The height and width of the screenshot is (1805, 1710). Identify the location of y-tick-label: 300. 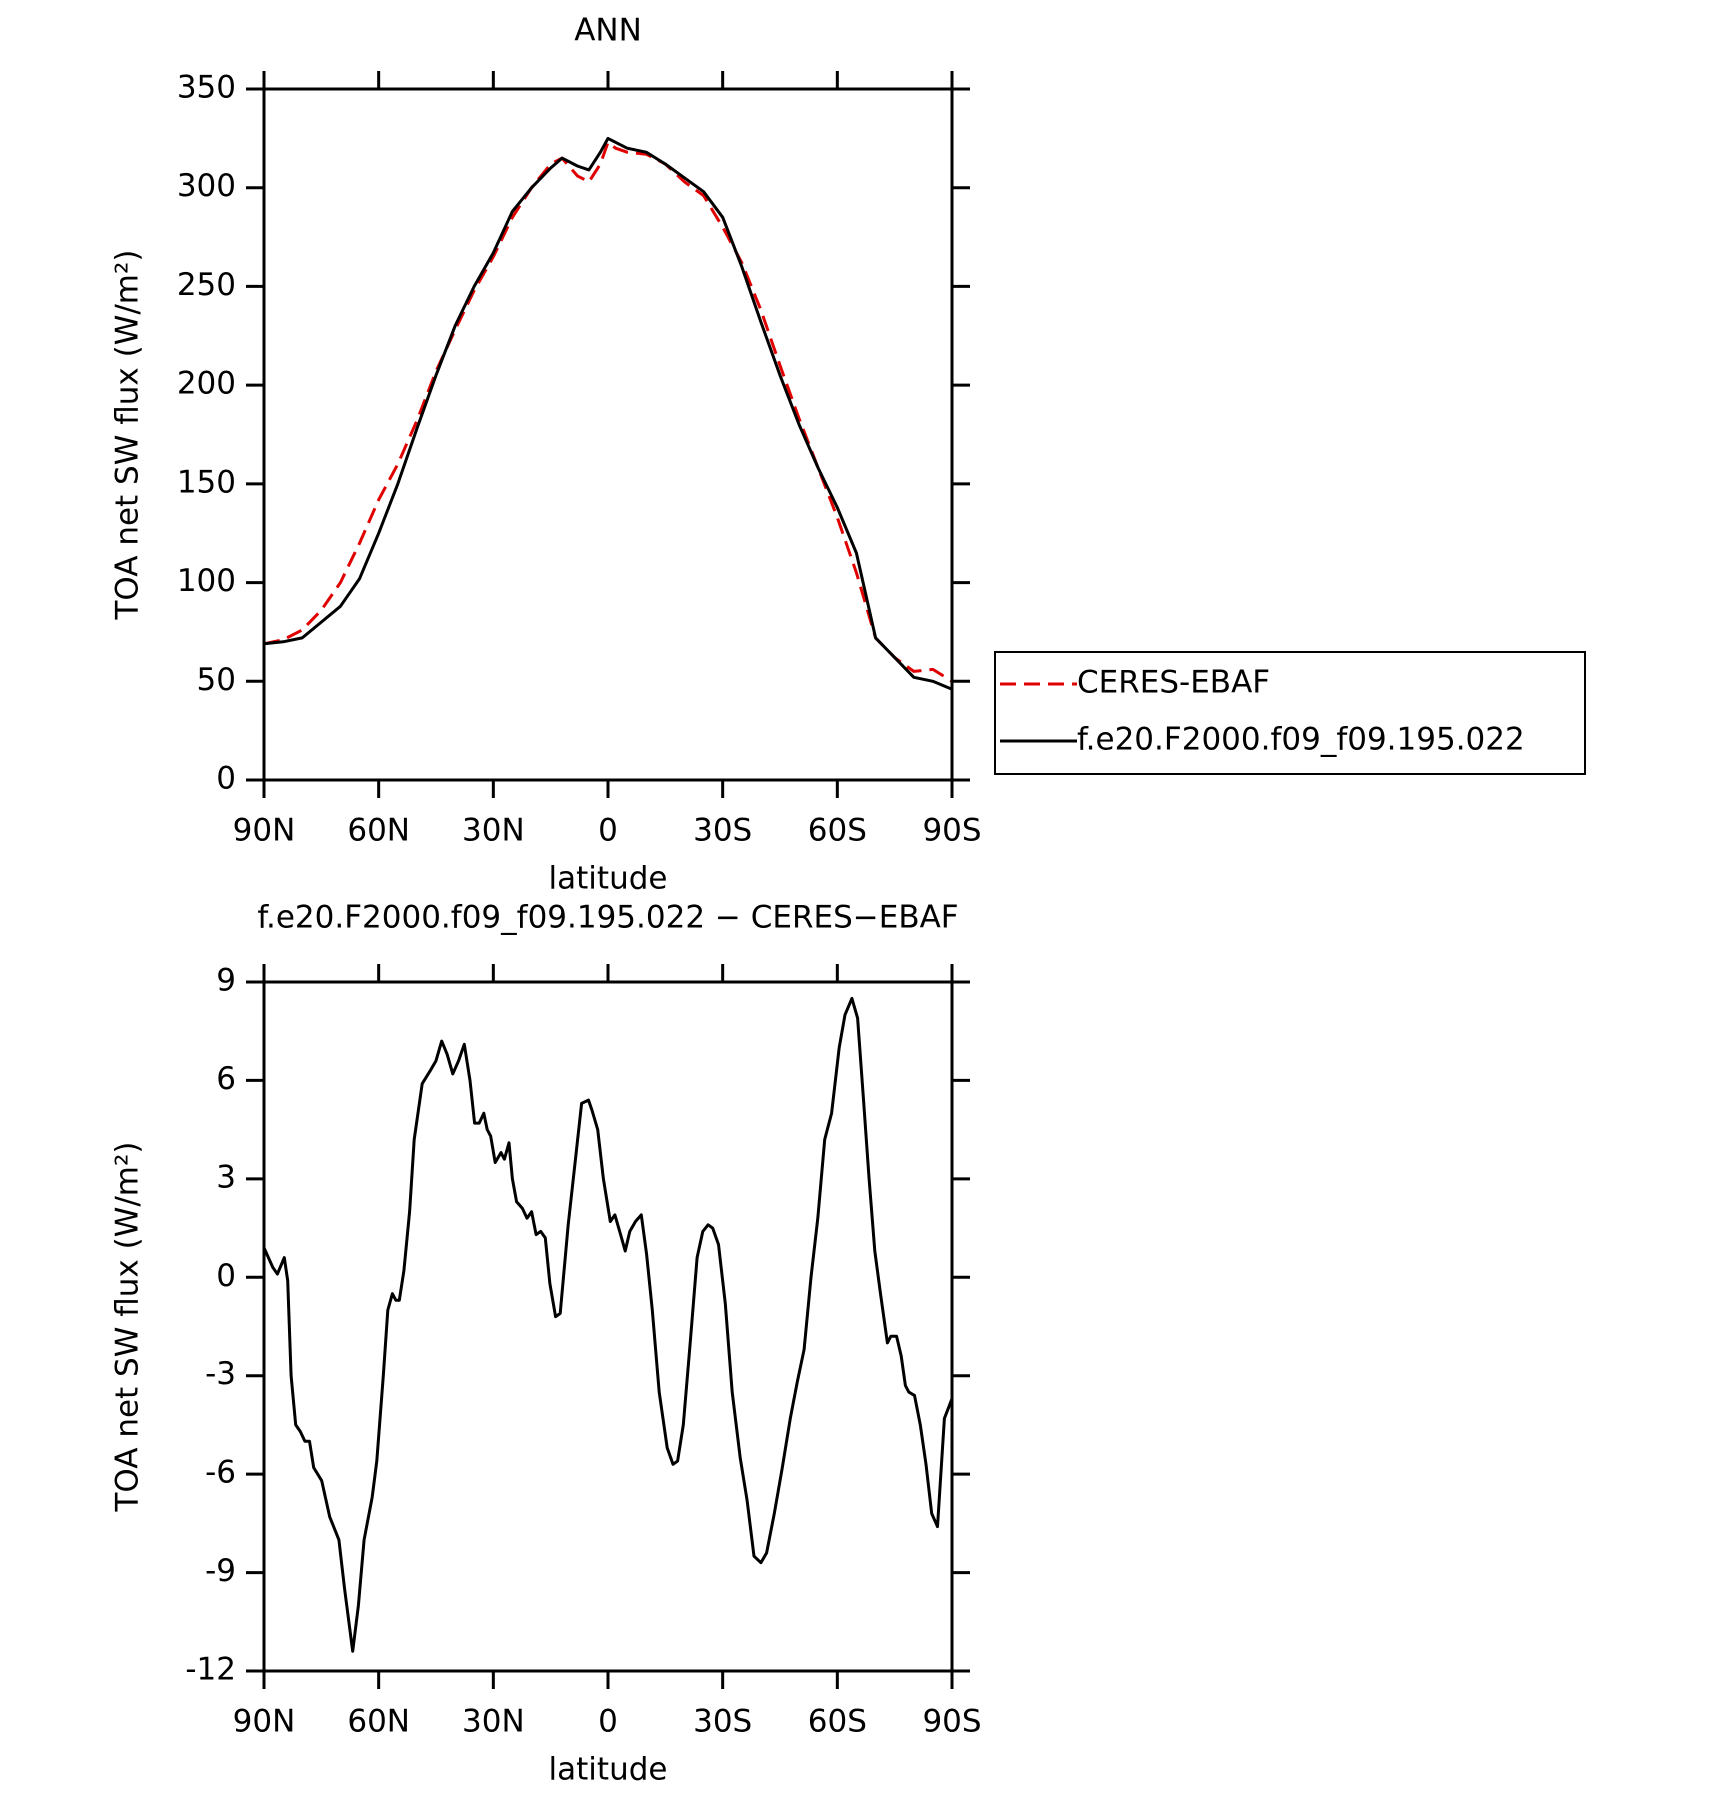
(206, 186).